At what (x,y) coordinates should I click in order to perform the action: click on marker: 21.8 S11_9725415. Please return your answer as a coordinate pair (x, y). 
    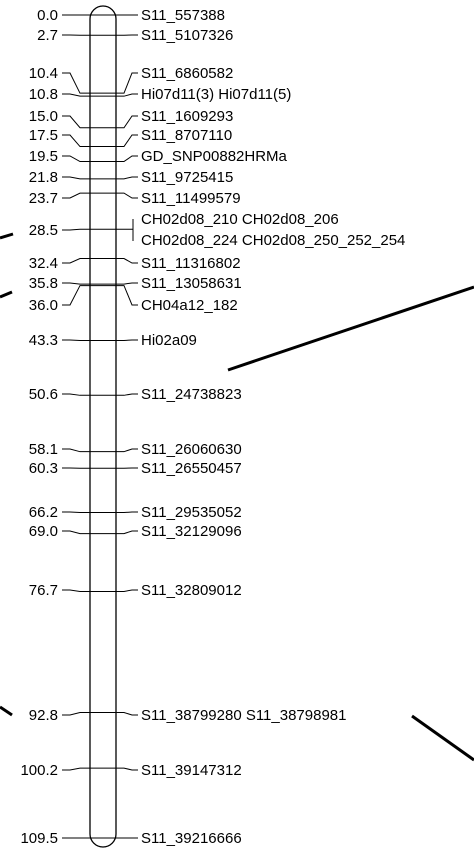
    Looking at the image, I should click on (131, 177).